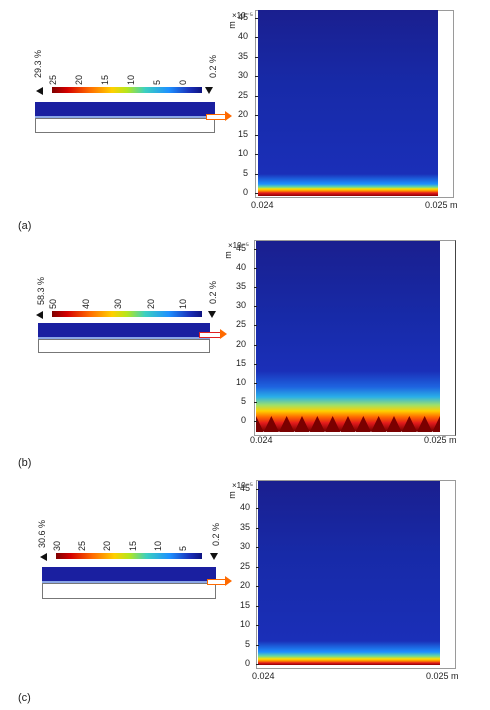 Image resolution: width=490 pixels, height=710 pixels. What do you see at coordinates (57, 545) in the screenshot?
I see `colorbar-tick-label: 30` at bounding box center [57, 545].